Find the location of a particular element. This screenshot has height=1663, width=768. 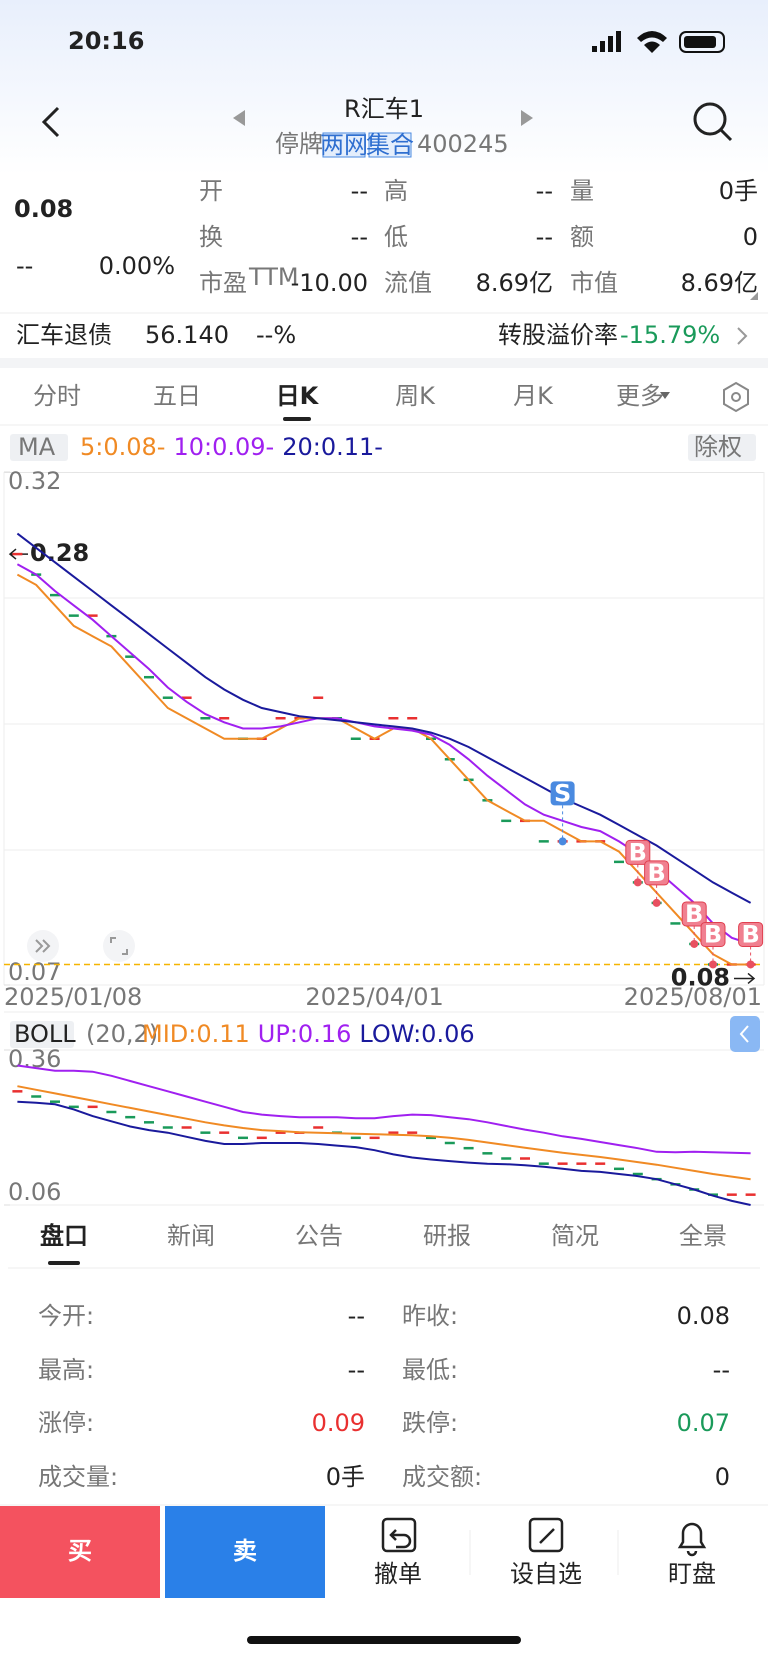

legend-entry: 5:0.08- is located at coordinates (122, 447).